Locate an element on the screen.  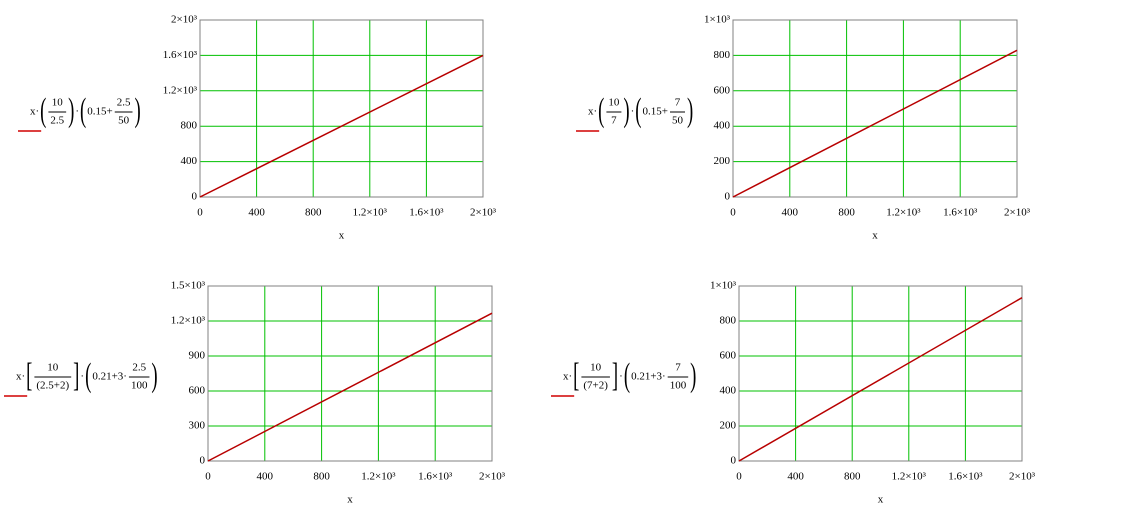
fraction-denominator: (2.5+2) is located at coordinates (52, 386).